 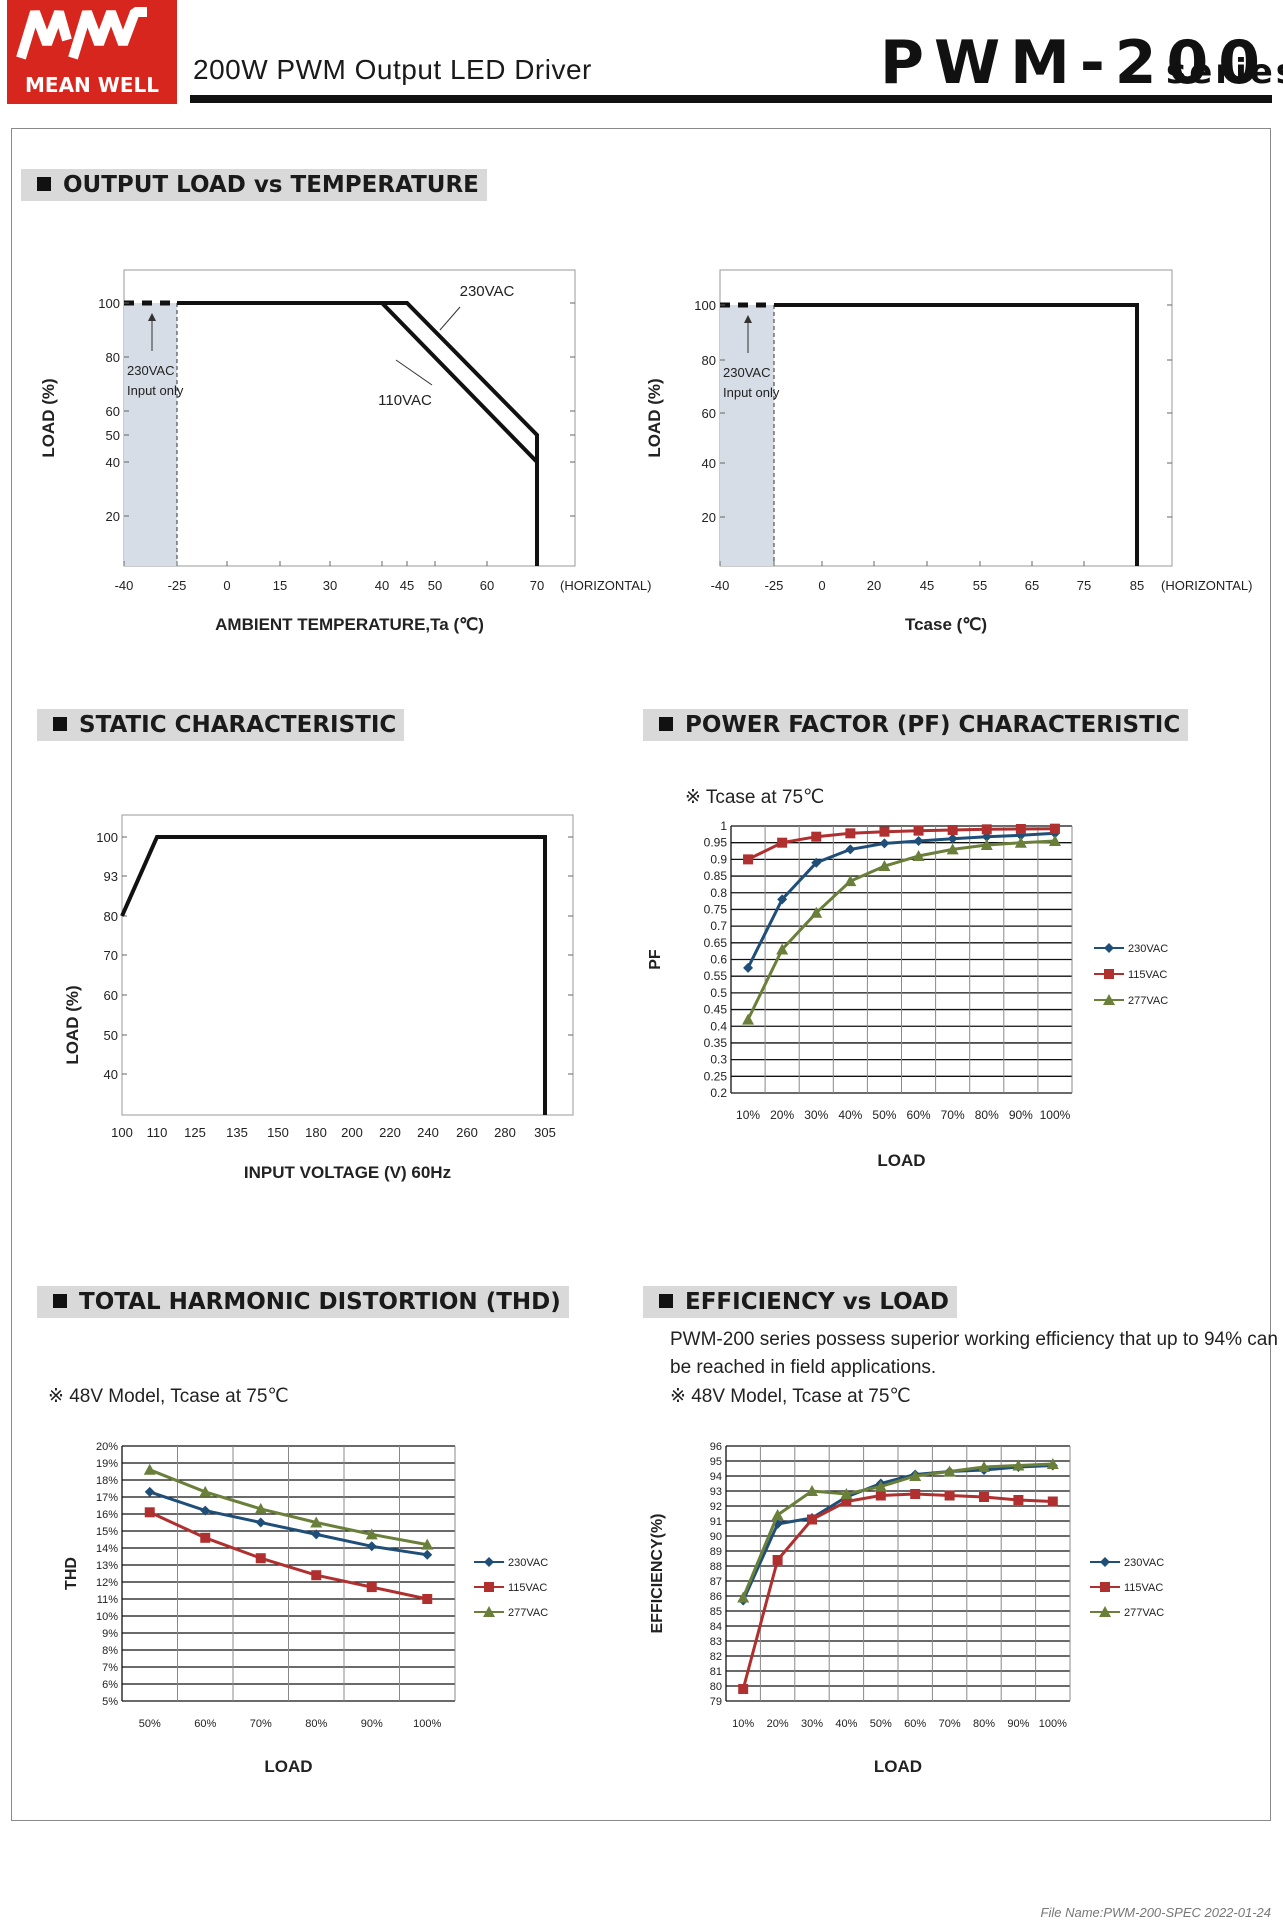 I want to click on x-axis-title: INPUT VOLTAGE (V) 60Hz, so click(x=347, y=1172).